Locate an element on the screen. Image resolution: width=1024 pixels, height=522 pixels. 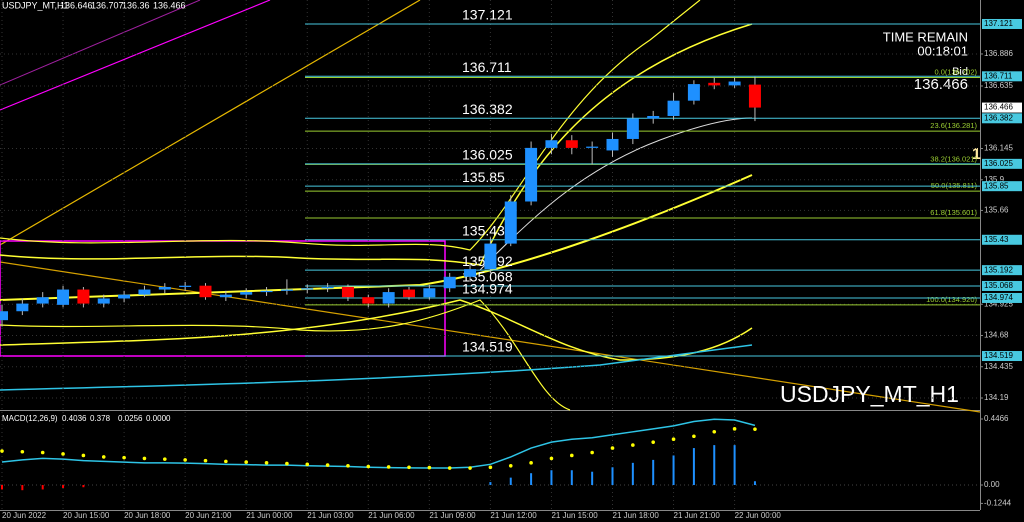
x-tick-label: 21 Jun 21:00 is located at coordinates (697, 515).